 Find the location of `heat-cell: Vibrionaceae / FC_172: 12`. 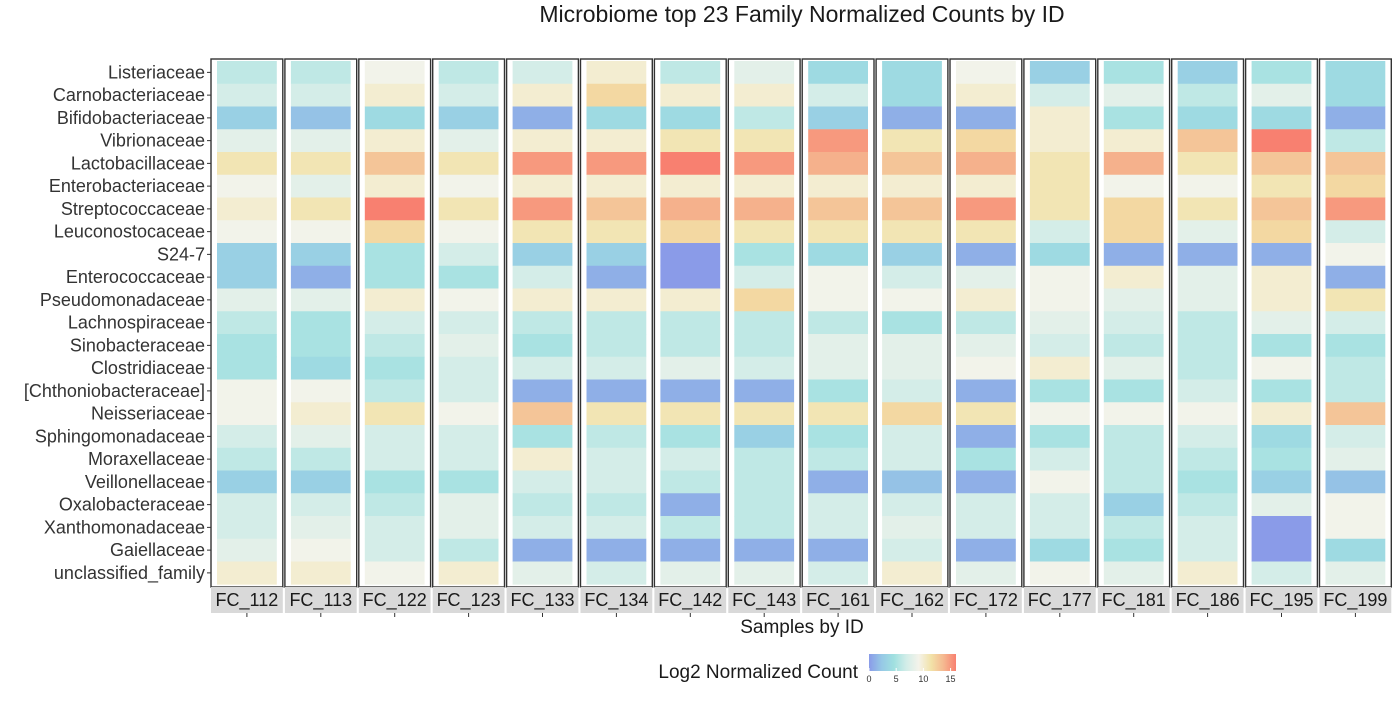

heat-cell: Vibrionaceae / FC_172: 12 is located at coordinates (986, 141).